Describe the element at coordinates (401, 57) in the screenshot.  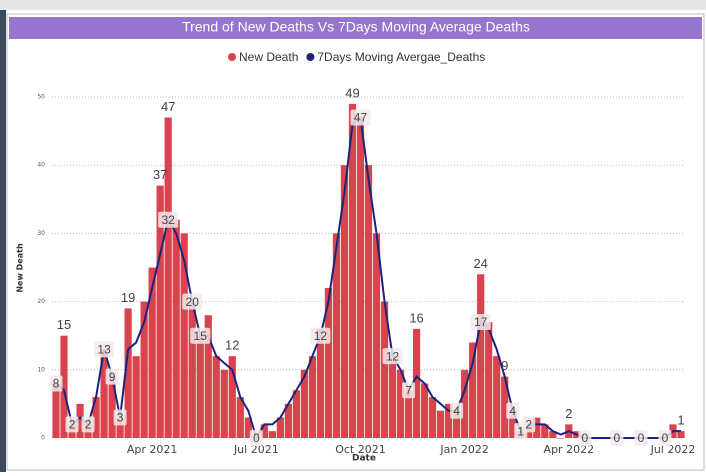
I see `legend-label: 7Days Moving Avergae_Deaths` at that location.